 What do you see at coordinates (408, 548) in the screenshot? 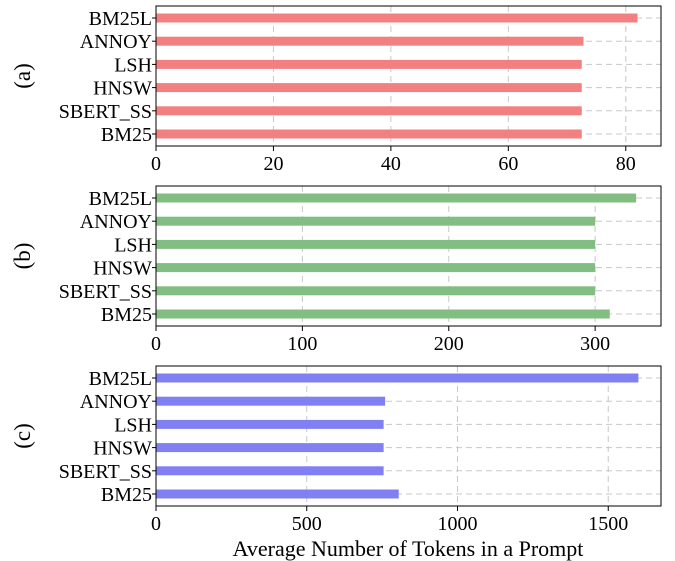
I see `x-axis-label: Average Number of Tokens in a Prompt` at bounding box center [408, 548].